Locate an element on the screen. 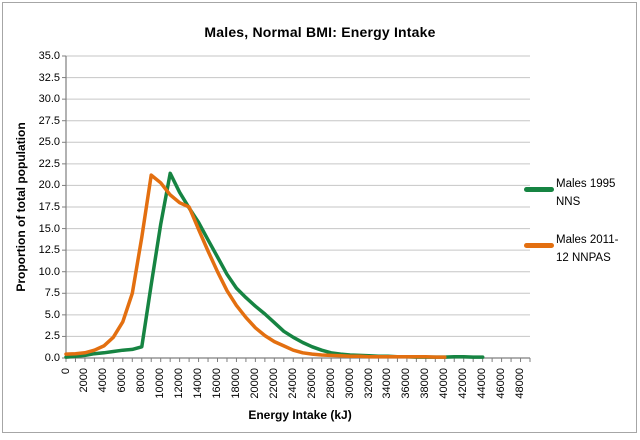  y-tick-label: 0.0 is located at coordinates (52, 358).